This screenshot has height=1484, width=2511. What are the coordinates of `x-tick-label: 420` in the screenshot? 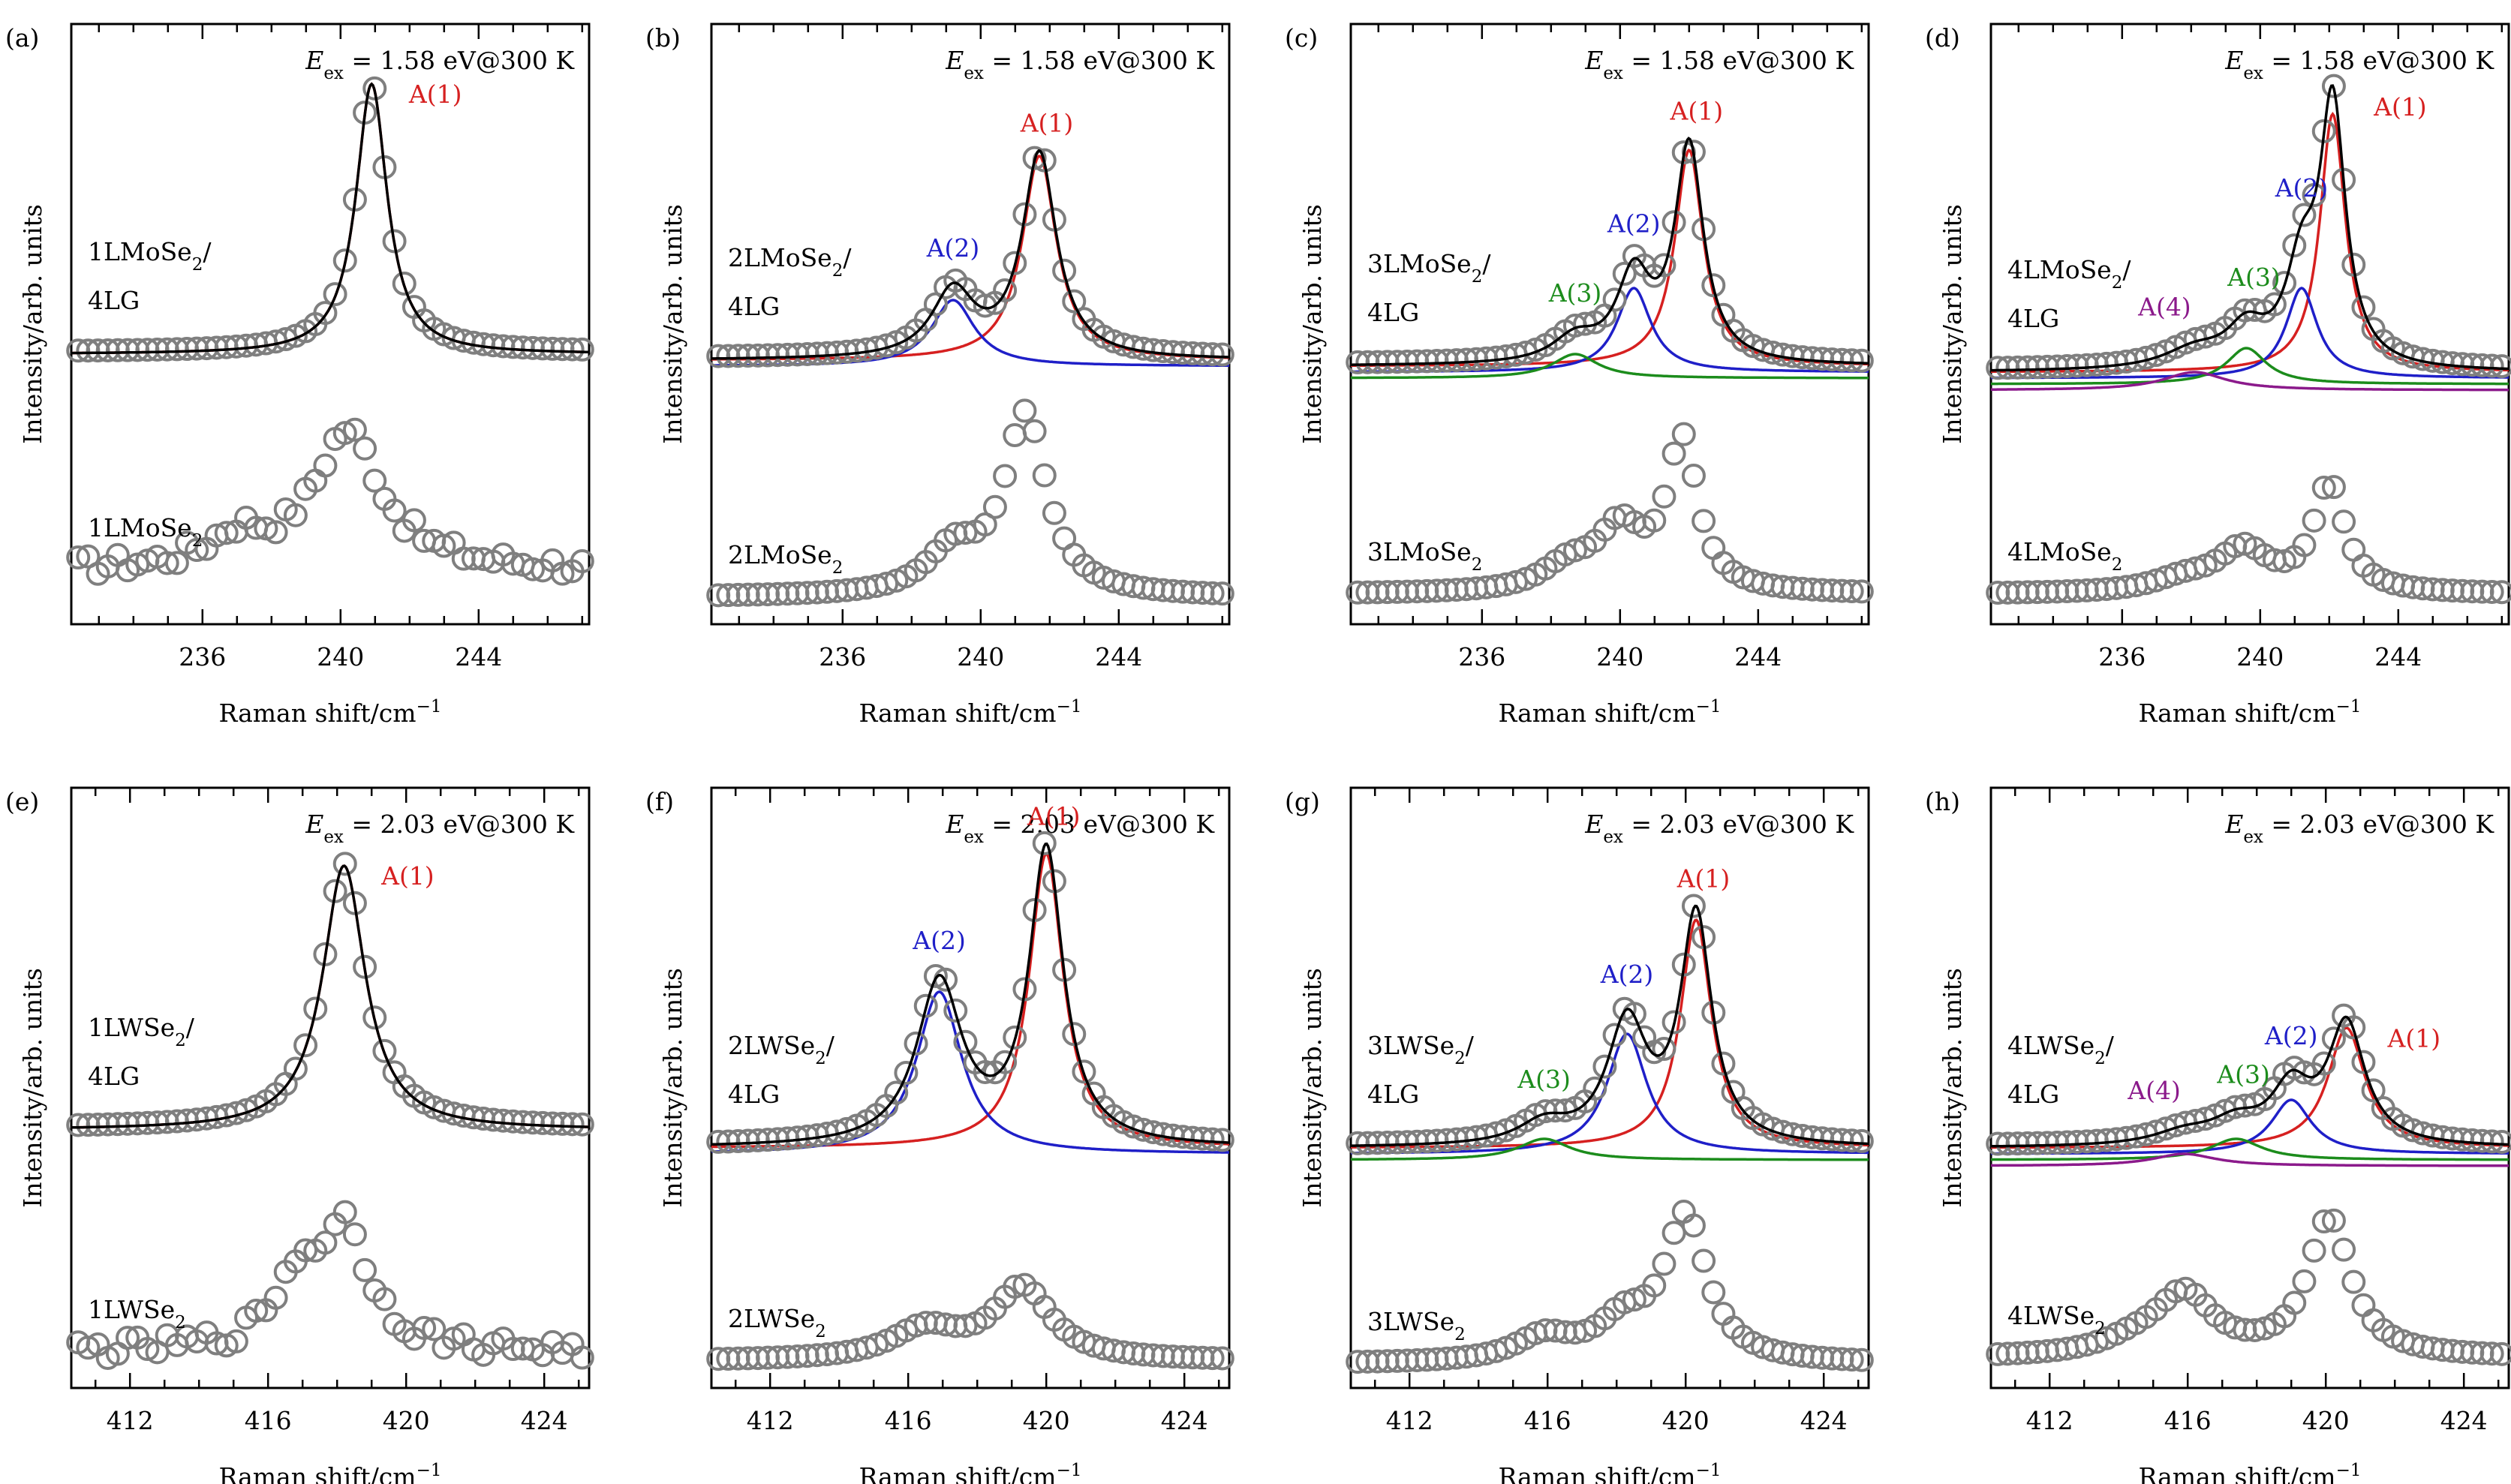 It's located at (1046, 1420).